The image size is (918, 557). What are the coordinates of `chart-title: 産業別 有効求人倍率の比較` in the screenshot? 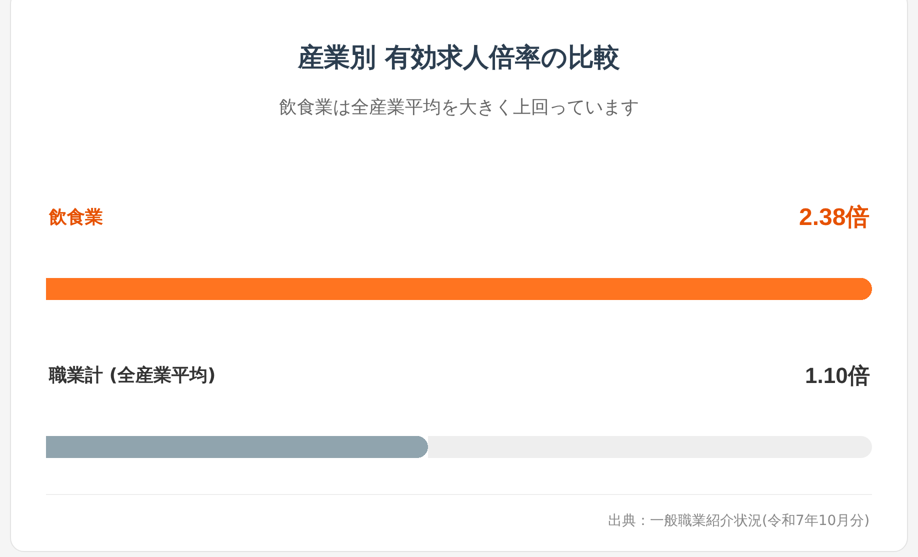 It's located at (459, 58).